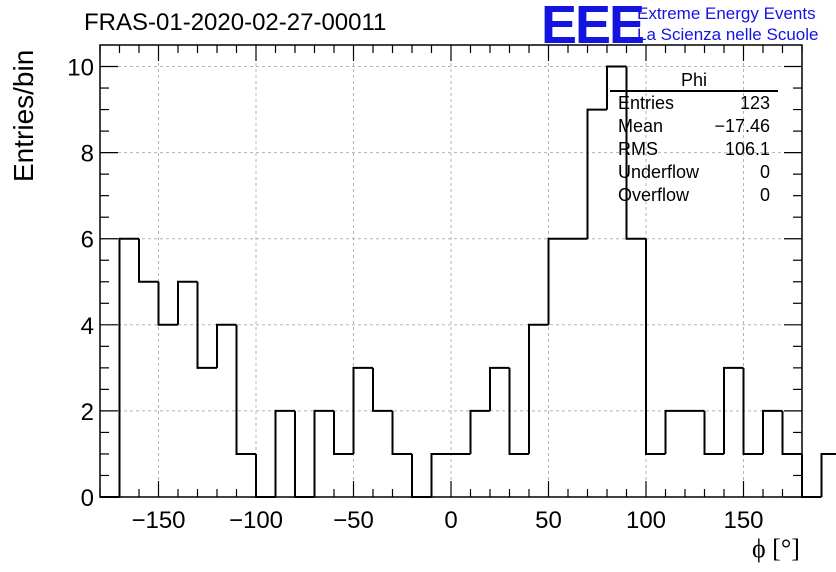  I want to click on stats-value: 106.1, so click(747, 149).